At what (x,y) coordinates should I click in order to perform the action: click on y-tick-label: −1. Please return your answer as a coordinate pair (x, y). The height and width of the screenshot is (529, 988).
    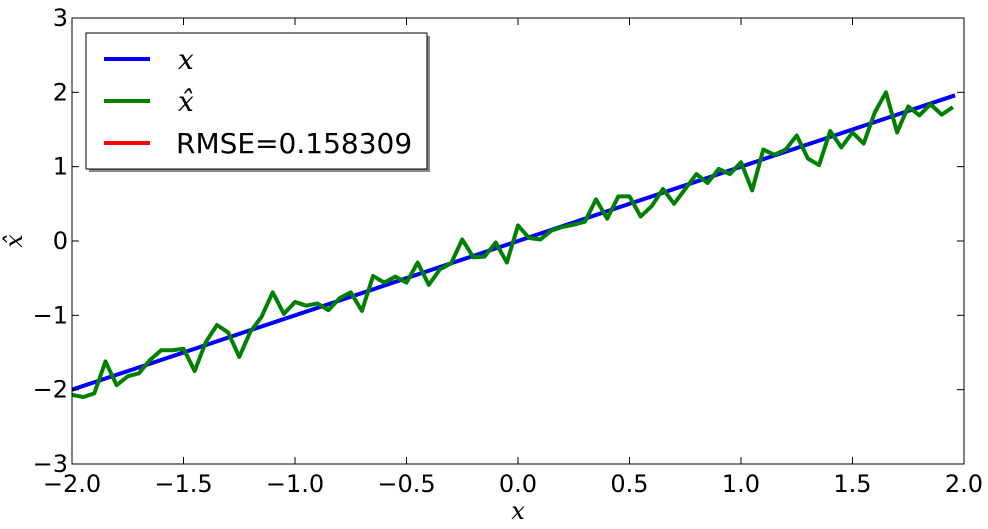
    Looking at the image, I should click on (50, 315).